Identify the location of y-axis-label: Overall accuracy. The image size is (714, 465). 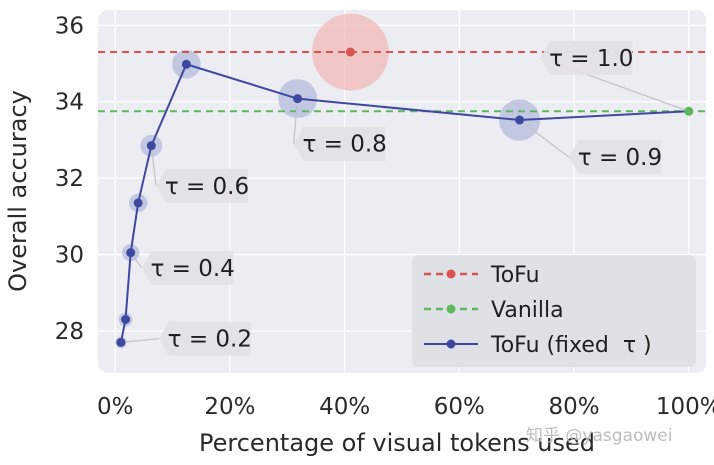
(18, 191).